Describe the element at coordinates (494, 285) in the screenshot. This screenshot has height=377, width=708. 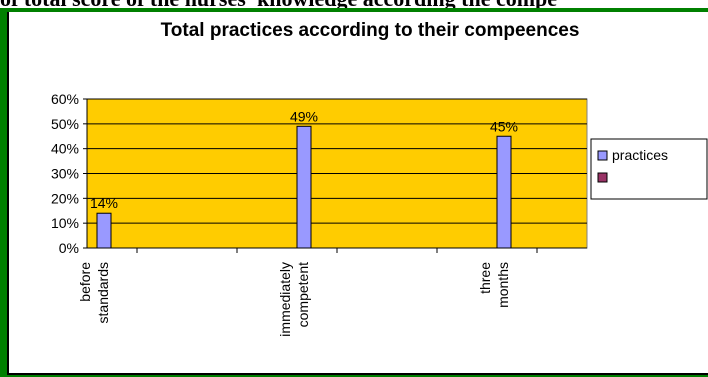
I see `category-label: three months` at that location.